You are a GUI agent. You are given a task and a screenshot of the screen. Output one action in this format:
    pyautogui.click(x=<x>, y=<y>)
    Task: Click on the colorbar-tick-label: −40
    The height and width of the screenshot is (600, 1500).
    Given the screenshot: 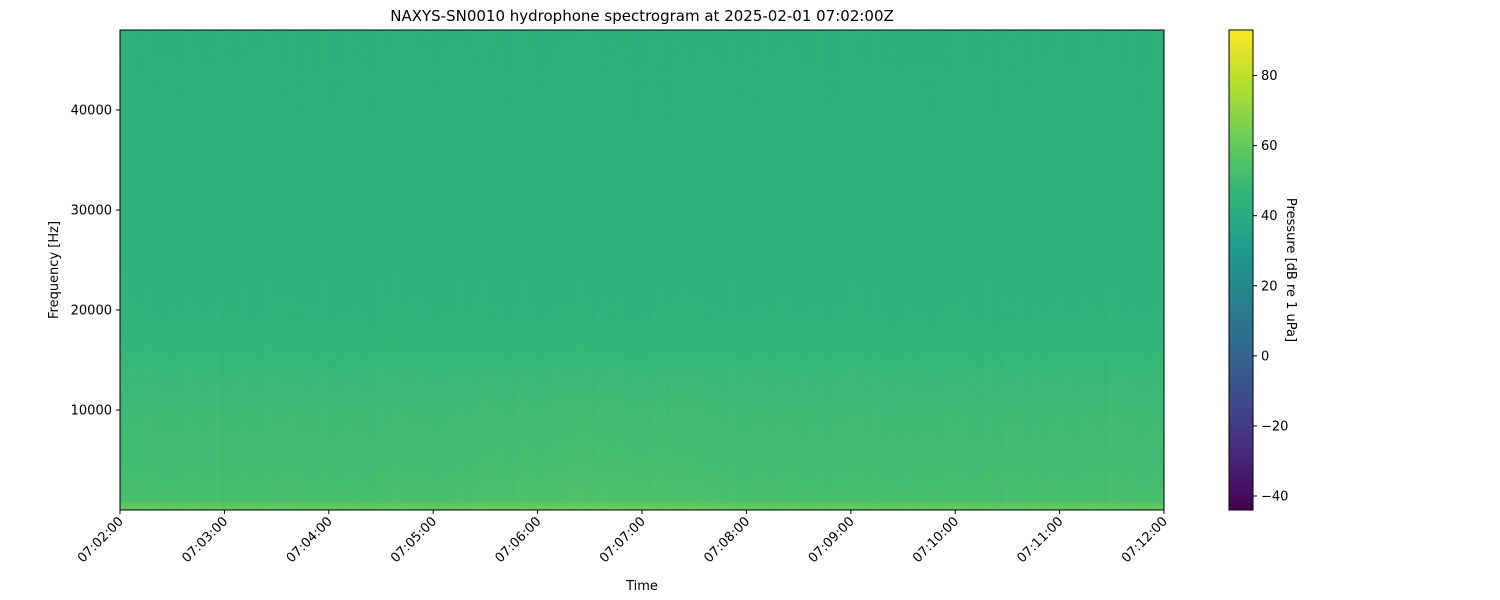 What is the action you would take?
    pyautogui.click(x=1274, y=496)
    